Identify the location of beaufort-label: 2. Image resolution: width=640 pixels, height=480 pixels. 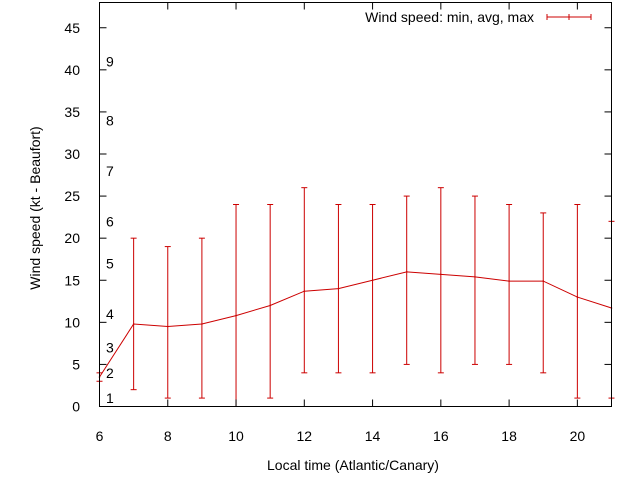
(110, 373).